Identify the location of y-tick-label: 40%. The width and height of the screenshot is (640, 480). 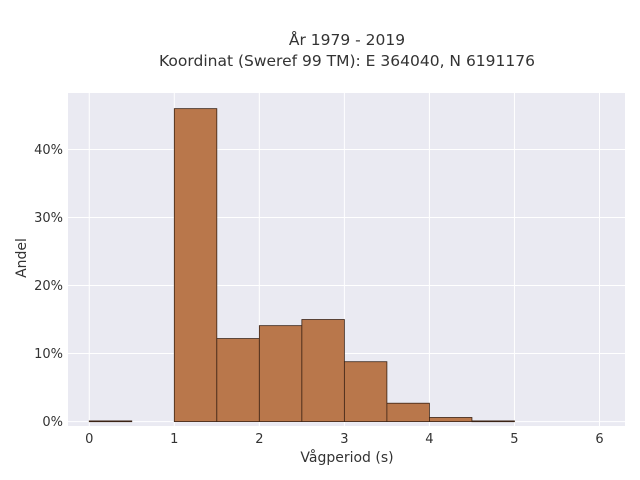
(48, 150).